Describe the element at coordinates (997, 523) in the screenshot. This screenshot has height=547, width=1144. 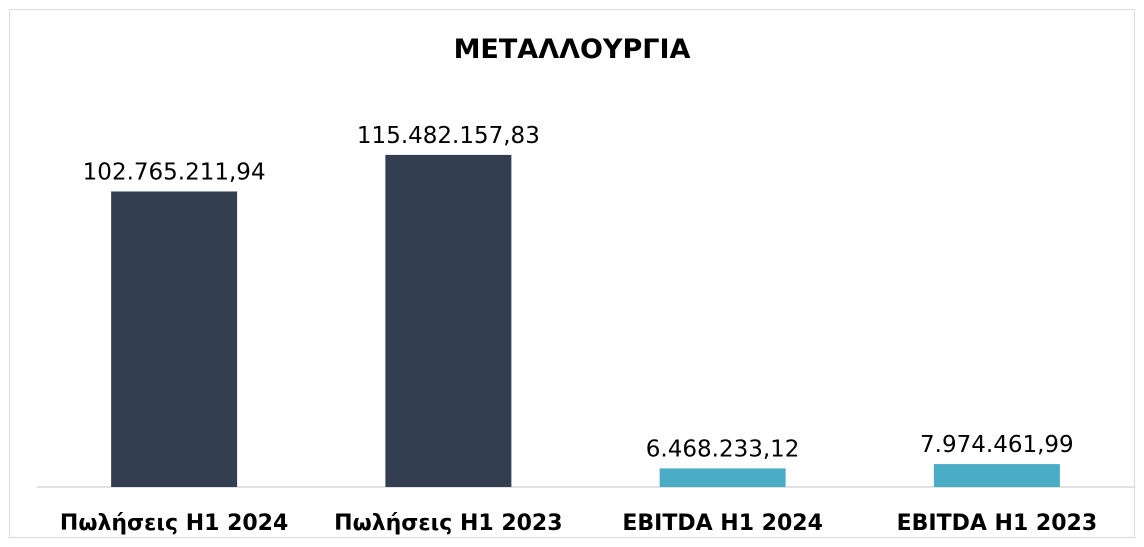
I see `category-label-4: EBITDA H1 2023` at that location.